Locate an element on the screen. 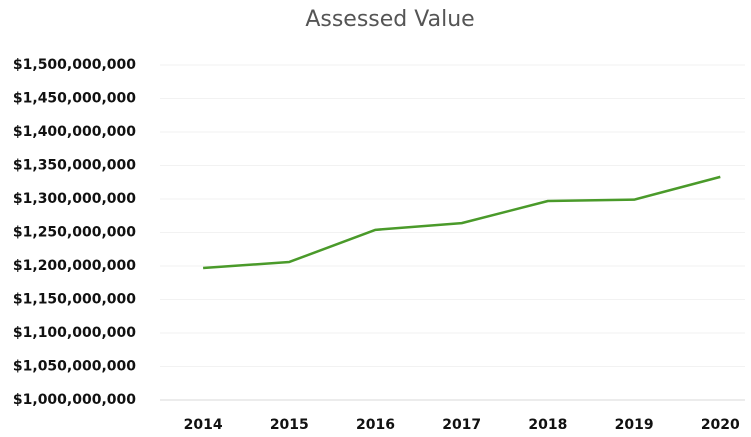  y-tick-label: $1,250,000,000 is located at coordinates (74, 233).